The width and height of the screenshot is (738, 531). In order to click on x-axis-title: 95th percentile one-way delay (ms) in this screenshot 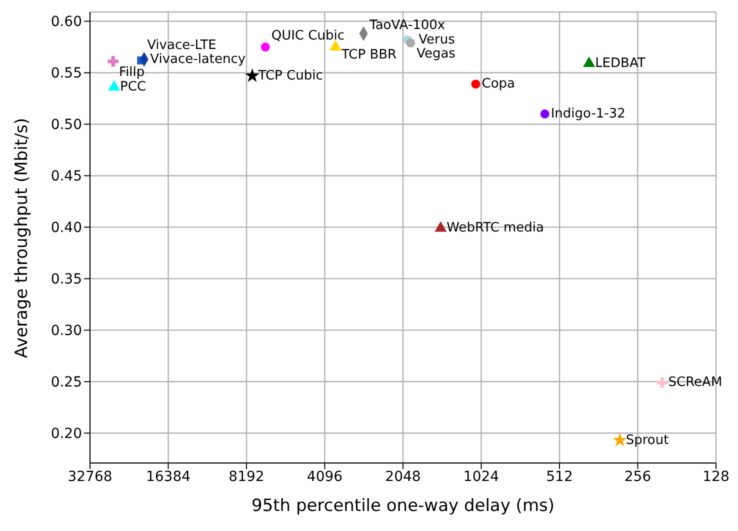, I will do `click(403, 506)`.